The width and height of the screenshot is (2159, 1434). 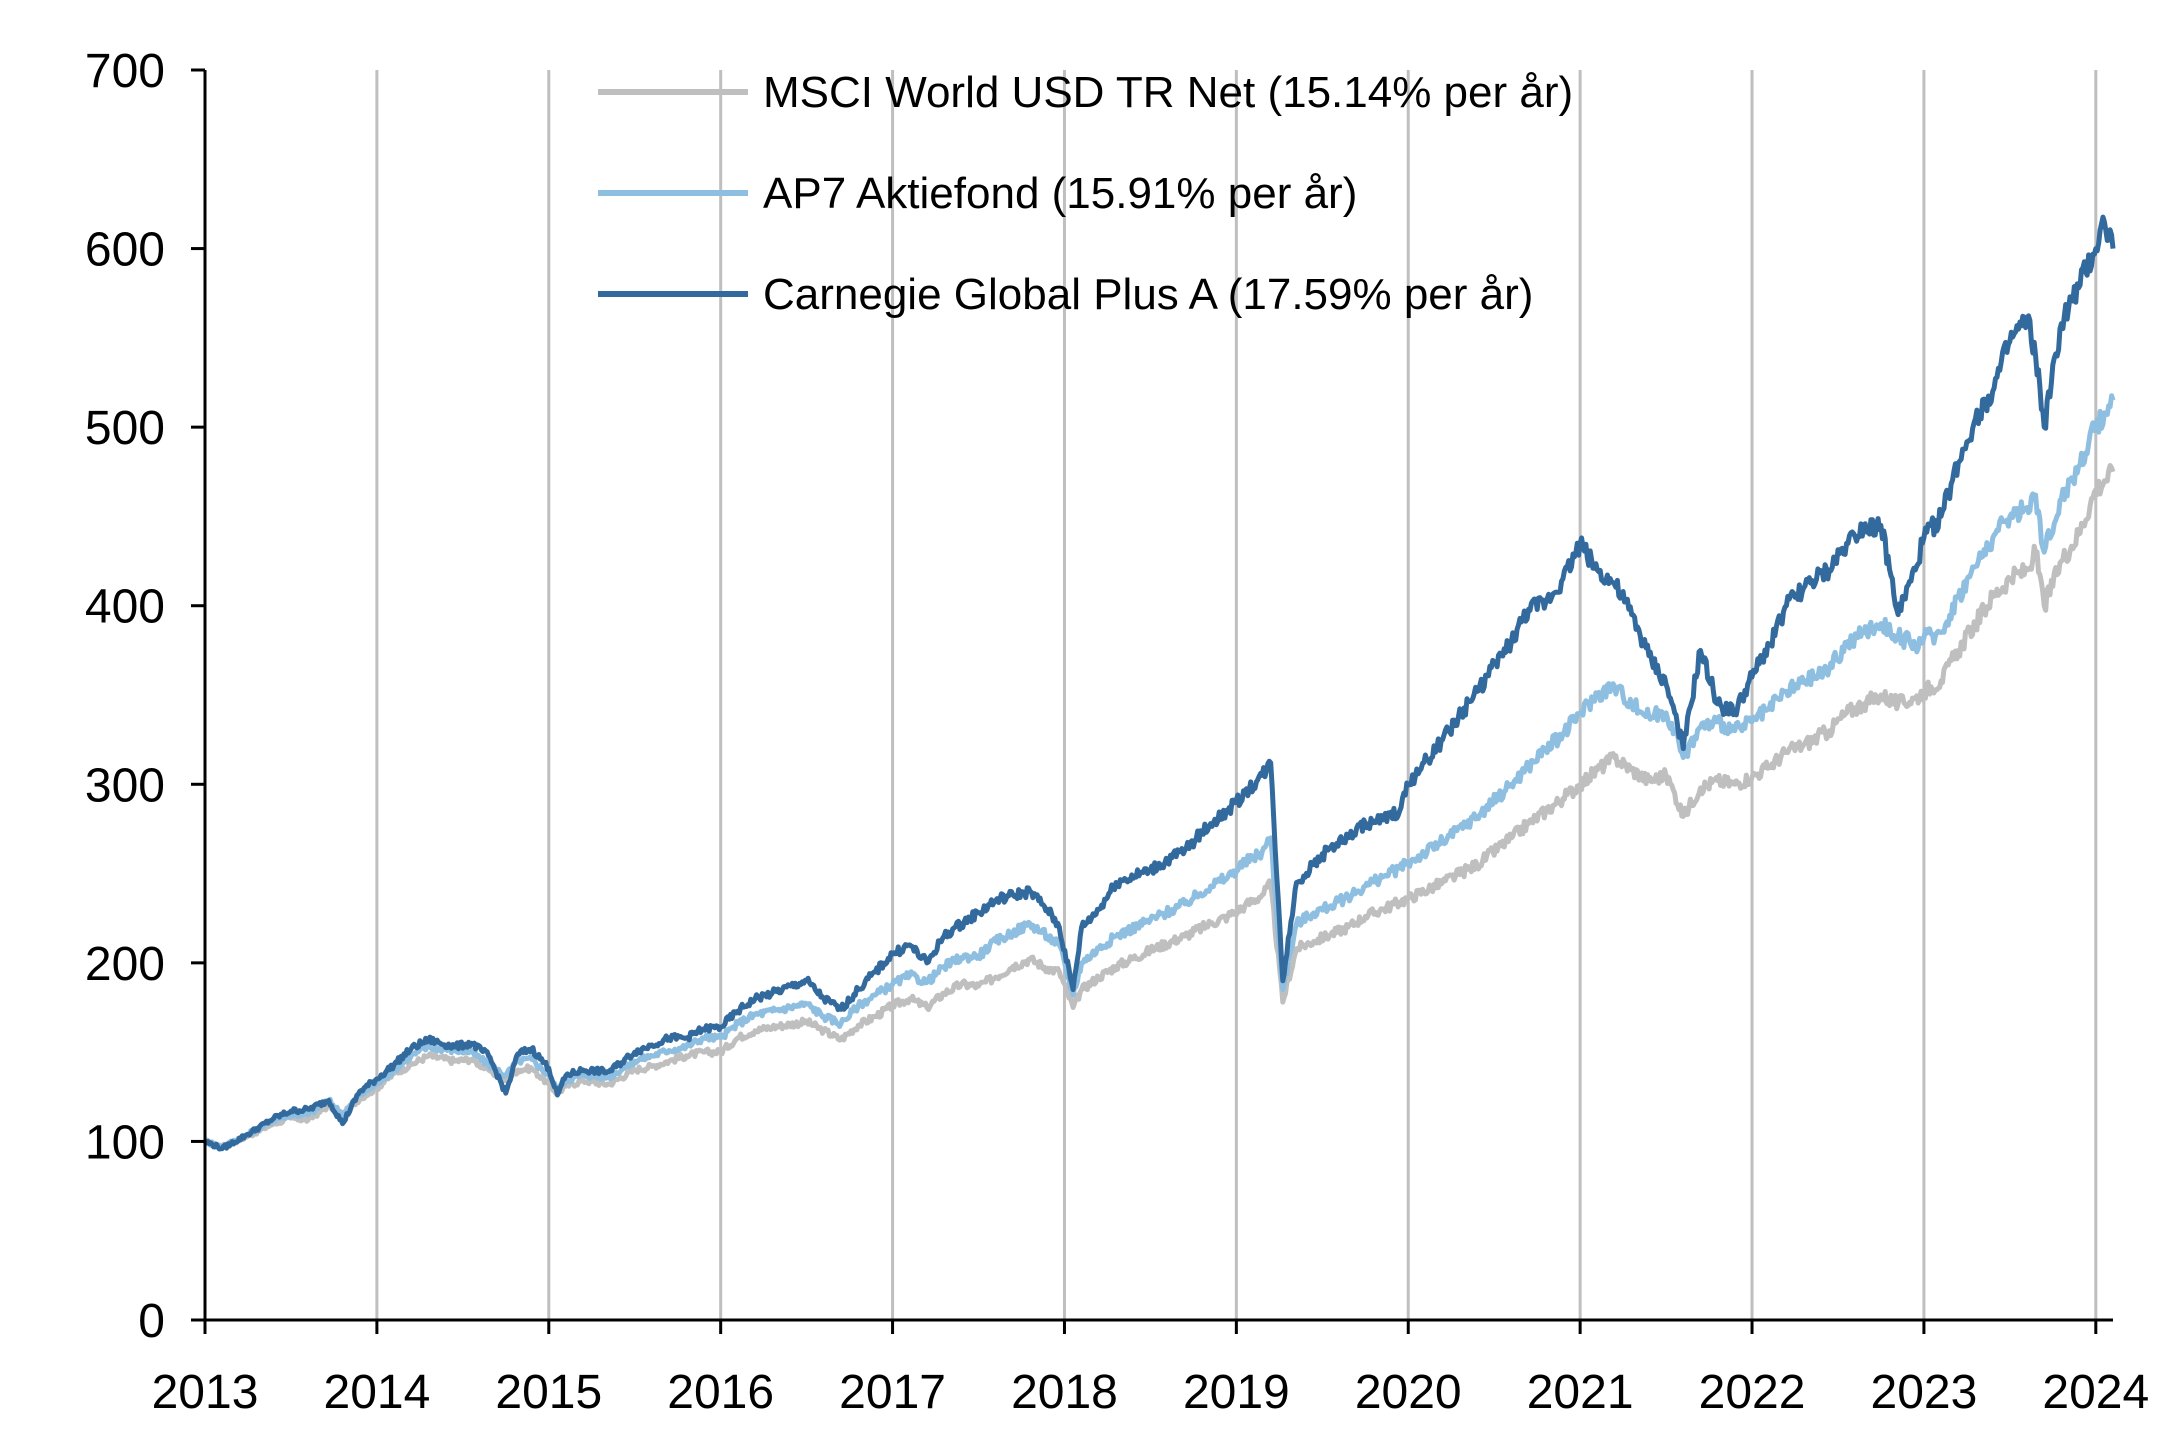 I want to click on y-tick-label: 500, so click(x=125, y=428).